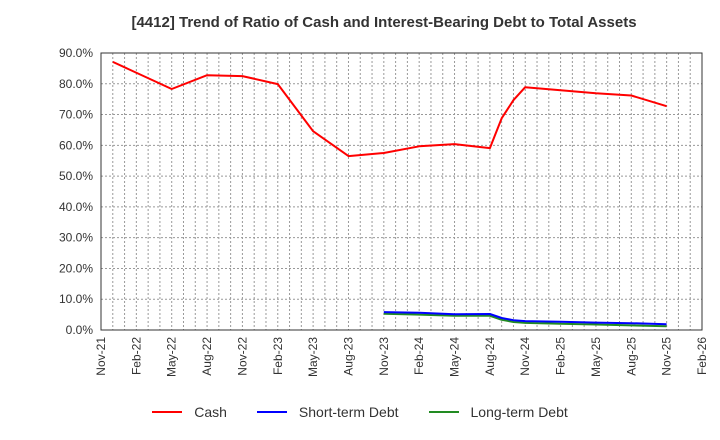 Image resolution: width=720 pixels, height=440 pixels. What do you see at coordinates (490, 356) in the screenshot?
I see `x-tick-label: Aug-24` at bounding box center [490, 356].